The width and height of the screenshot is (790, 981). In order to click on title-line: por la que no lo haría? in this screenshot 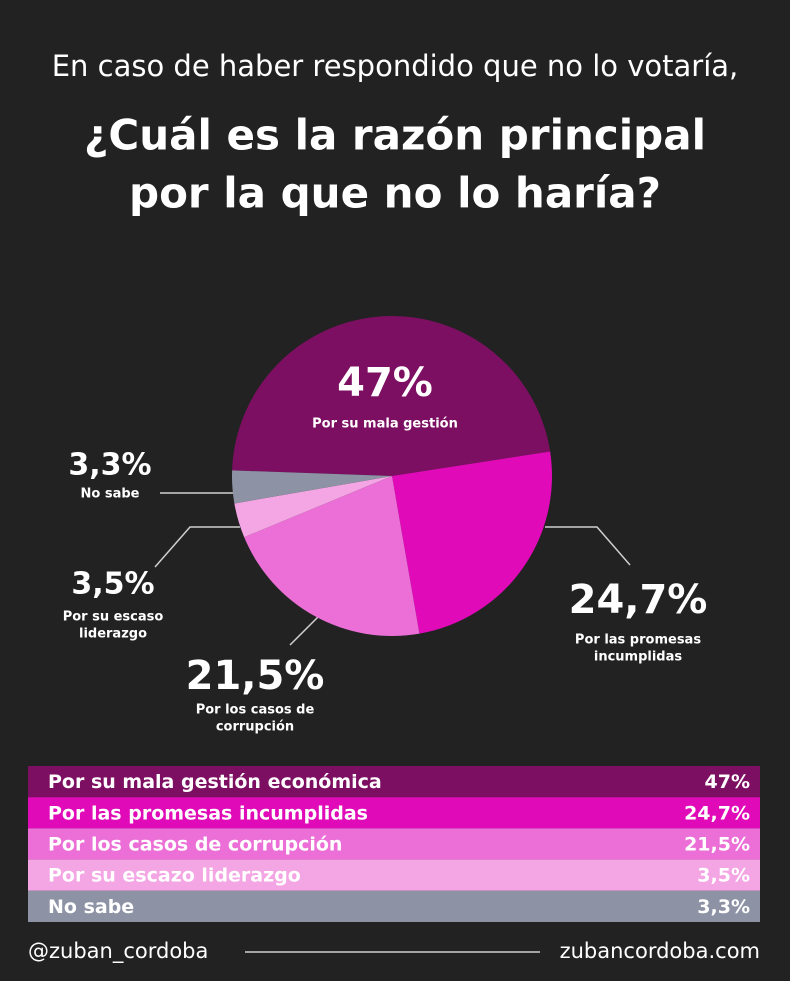, I will do `click(395, 193)`.